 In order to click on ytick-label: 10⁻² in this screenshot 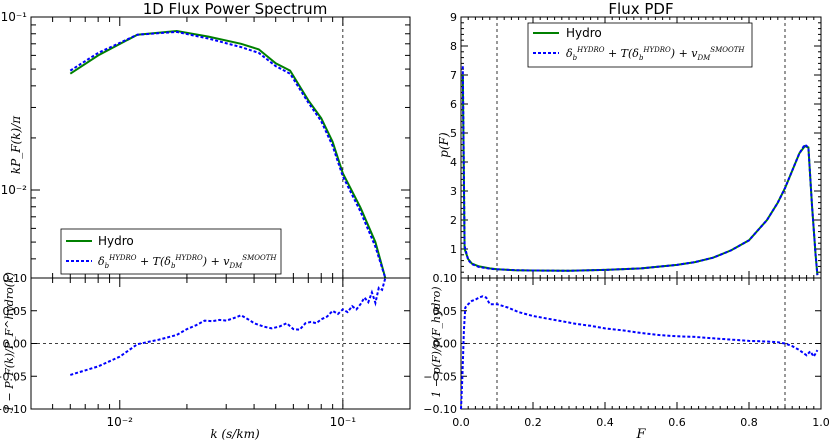, I will do `click(14, 190)`.